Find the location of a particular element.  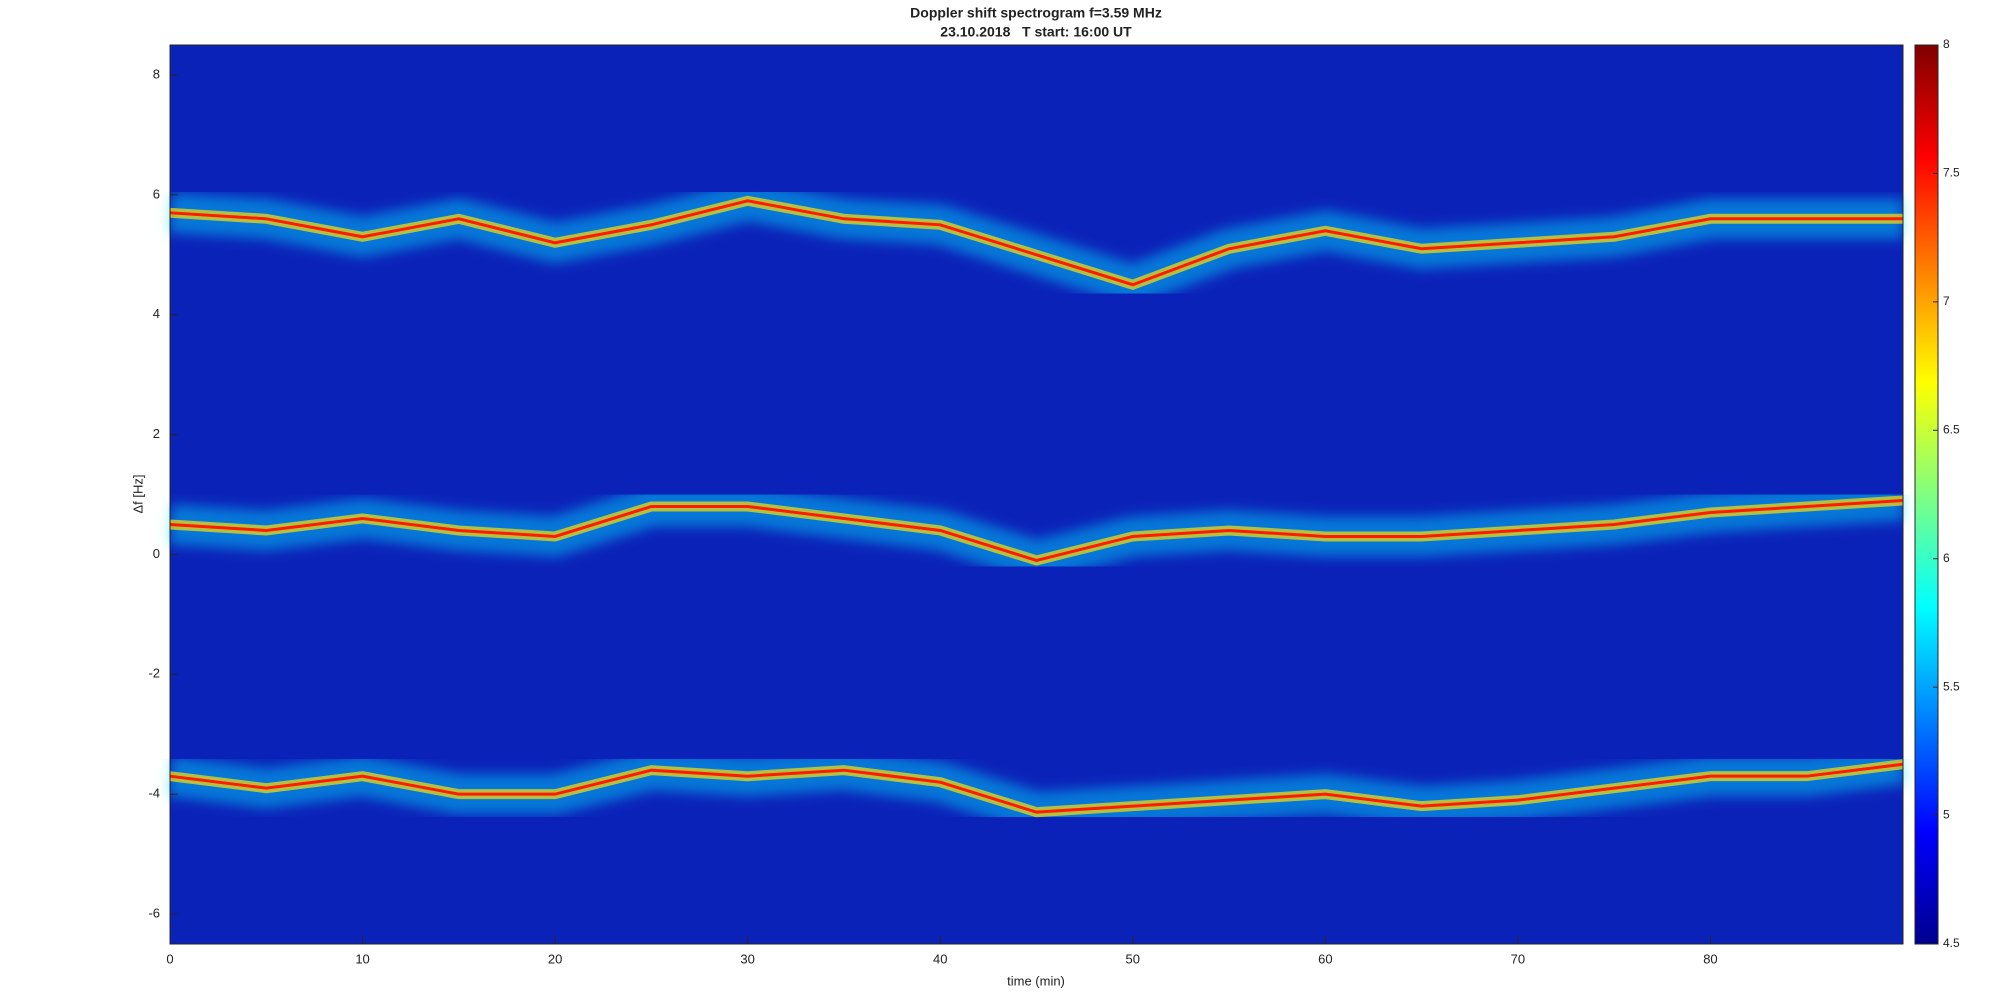

y-tick-label: -2 is located at coordinates (154, 673).